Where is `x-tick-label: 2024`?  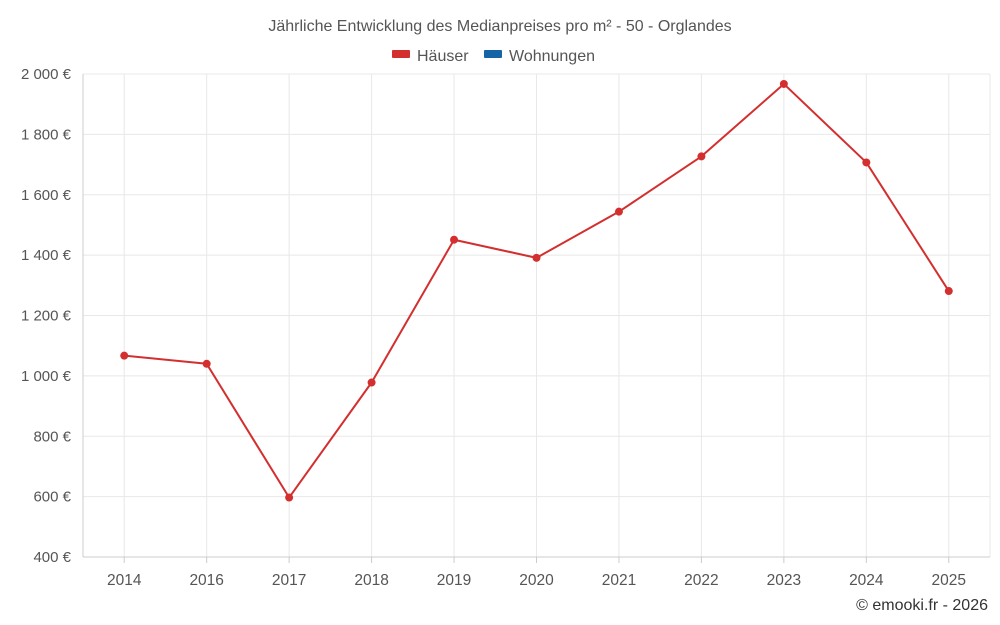
x-tick-label: 2024 is located at coordinates (866, 580).